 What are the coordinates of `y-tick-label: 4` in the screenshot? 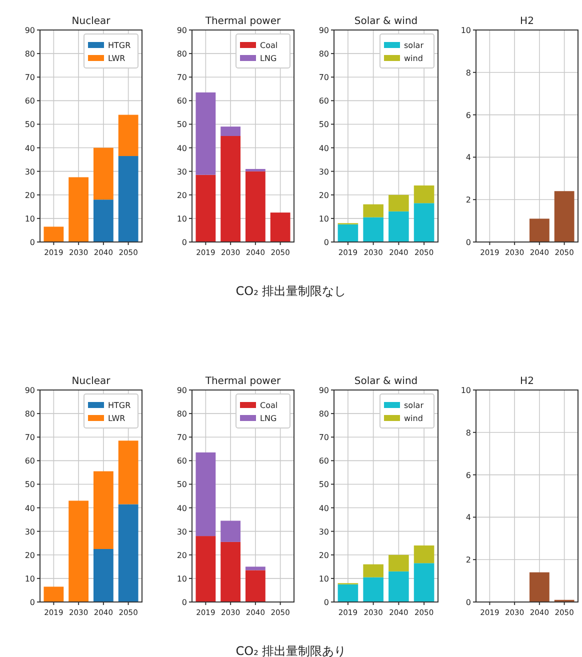 It's located at (468, 517).